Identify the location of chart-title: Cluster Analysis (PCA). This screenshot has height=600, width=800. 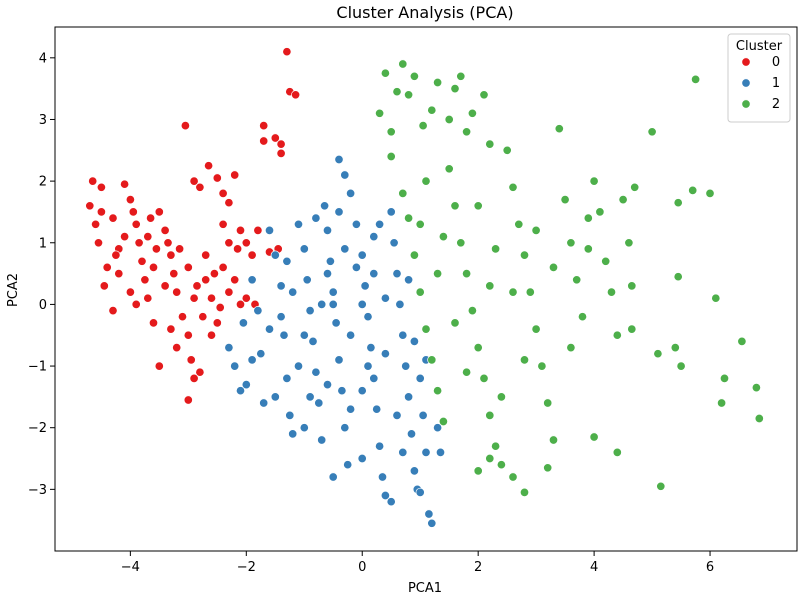
(424, 12).